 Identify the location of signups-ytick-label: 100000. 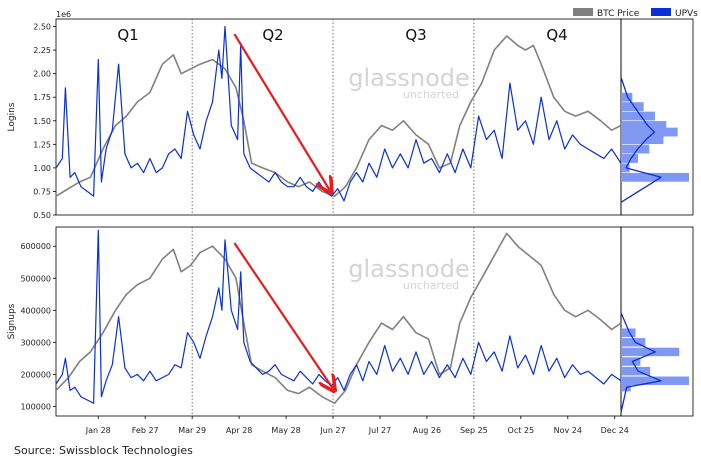
(35, 406).